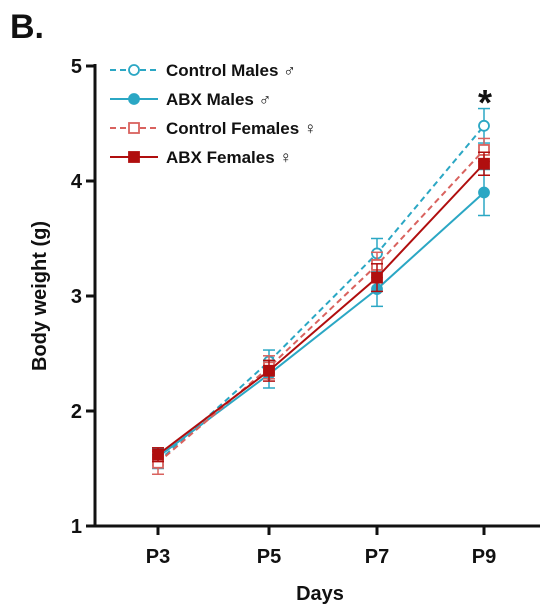 This screenshot has height=610, width=553. I want to click on legend-label: Control Females ♀, so click(241, 128).